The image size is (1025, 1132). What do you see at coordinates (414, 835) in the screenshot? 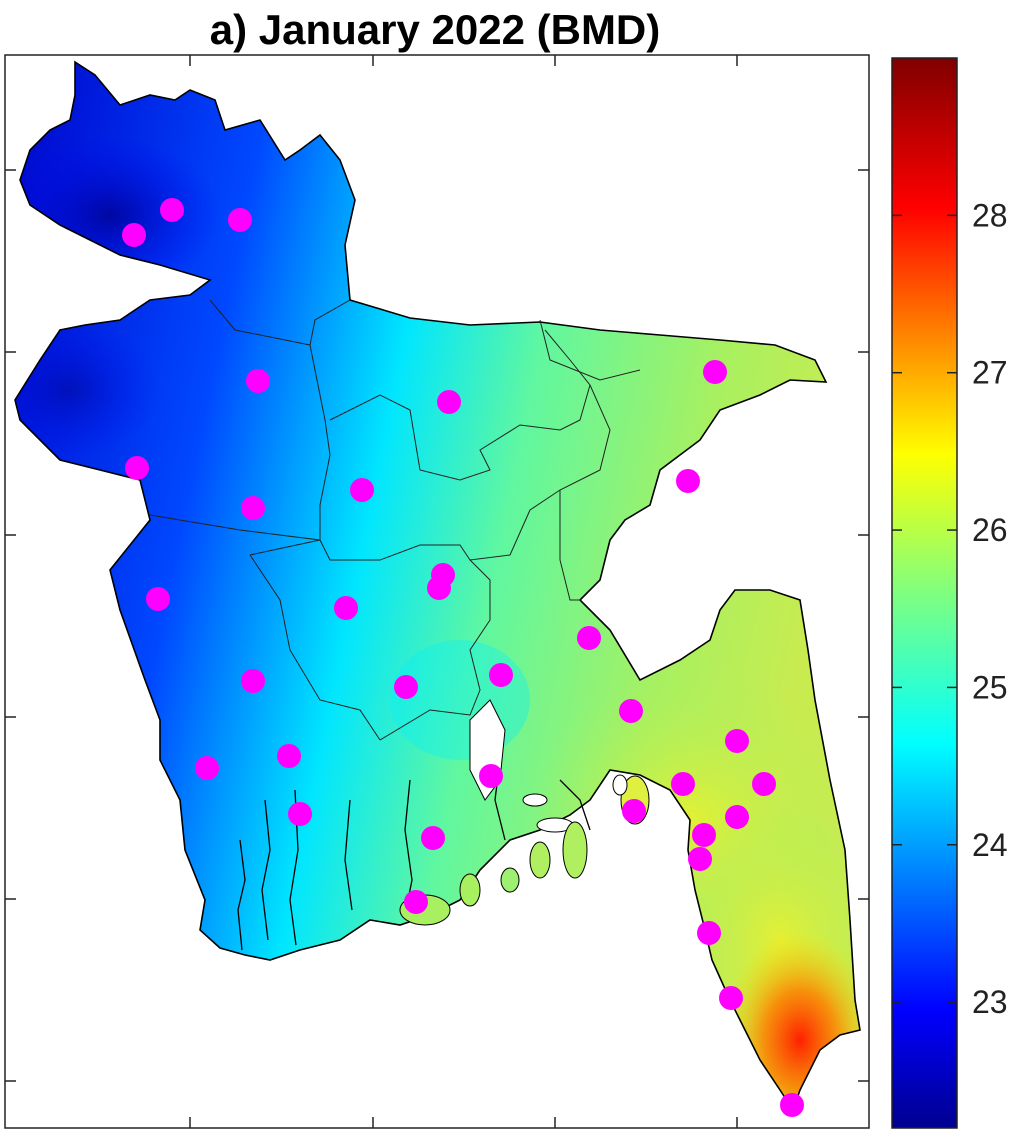
I see `delta-channels` at bounding box center [414, 835].